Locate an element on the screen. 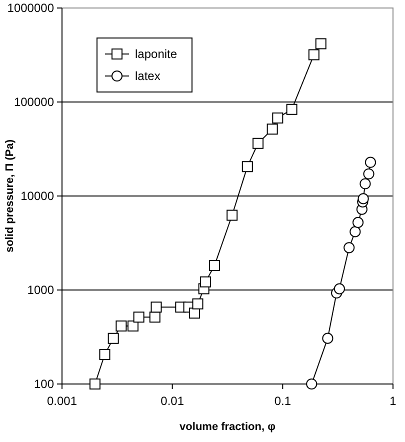 This screenshot has height=442, width=405. y-tick-label: 1000000 is located at coordinates (30, 7).